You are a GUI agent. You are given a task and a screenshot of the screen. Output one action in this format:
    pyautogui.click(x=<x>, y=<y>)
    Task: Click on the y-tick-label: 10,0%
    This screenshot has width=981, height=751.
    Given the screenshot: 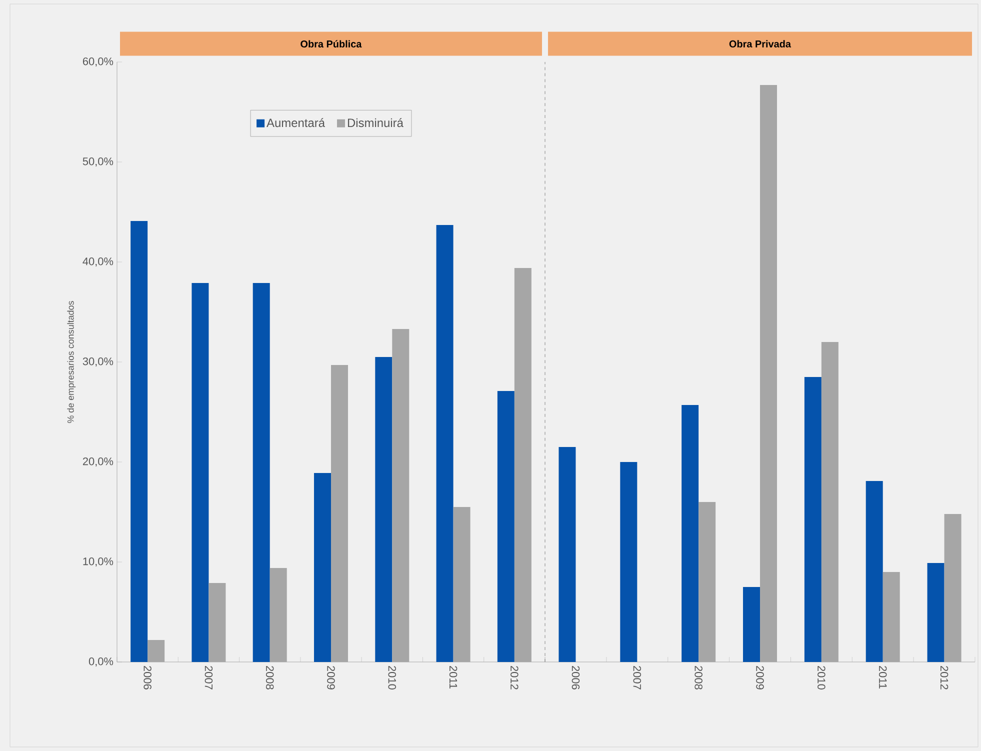 What is the action you would take?
    pyautogui.click(x=98, y=562)
    